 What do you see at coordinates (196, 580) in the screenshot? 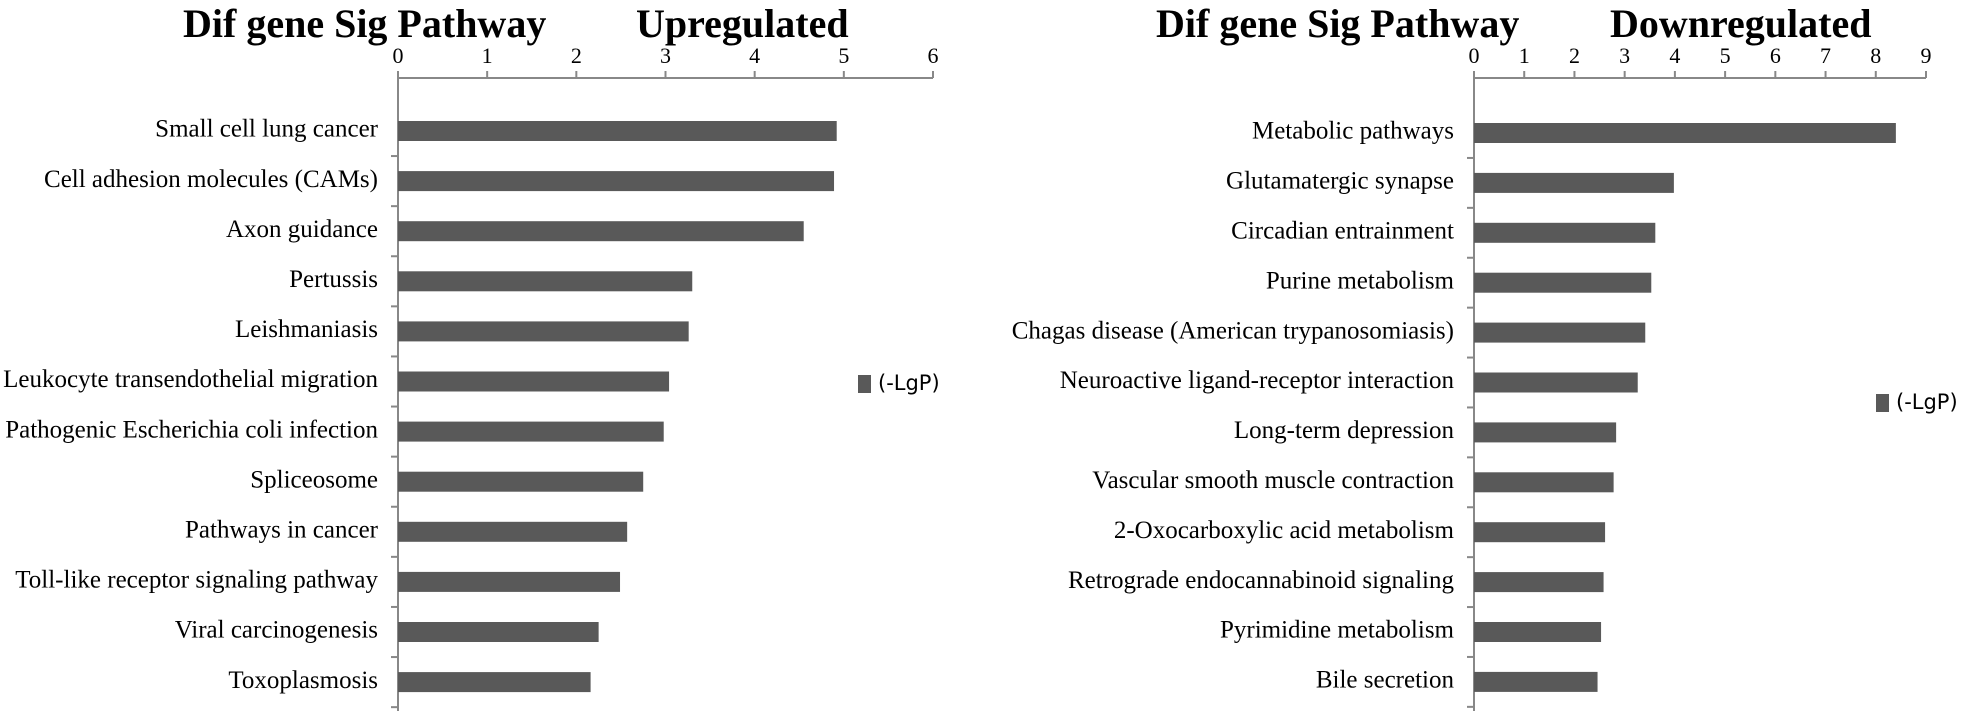
I see `category-label: Toll-like receptor signaling pathway` at bounding box center [196, 580].